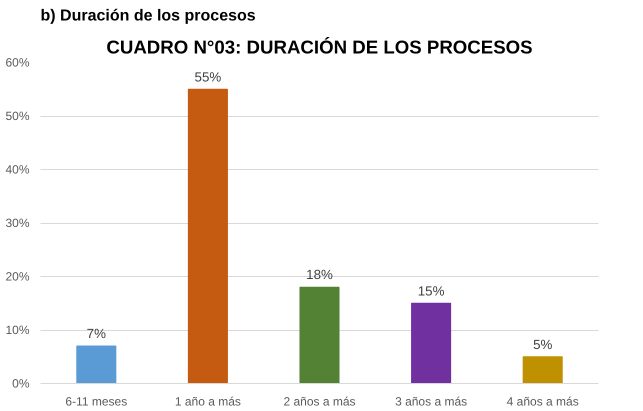 The image size is (643, 411). Describe the element at coordinates (96, 334) in the screenshot. I see `data-label: 7%` at that location.